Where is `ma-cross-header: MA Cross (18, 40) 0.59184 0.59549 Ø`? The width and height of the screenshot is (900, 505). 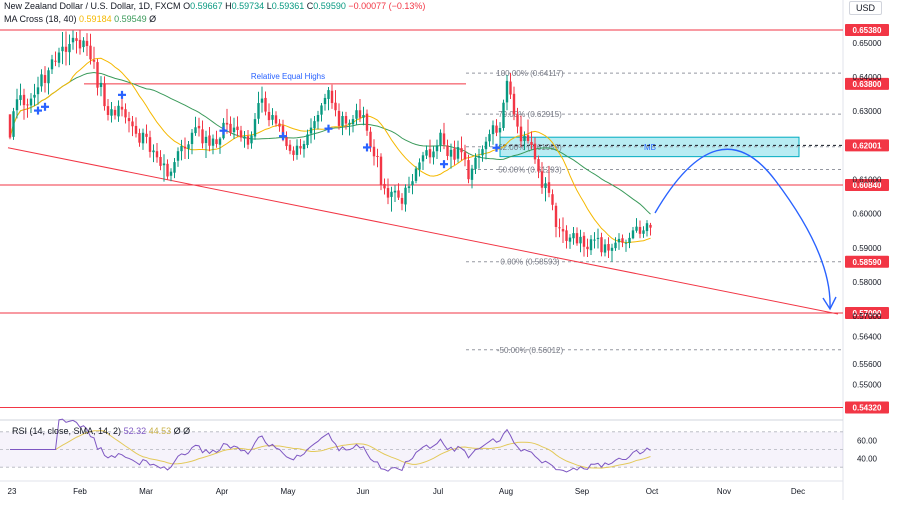
ma-cross-header: MA Cross (18, 40) 0.59184 0.59549 Ø is located at coordinates (80, 19).